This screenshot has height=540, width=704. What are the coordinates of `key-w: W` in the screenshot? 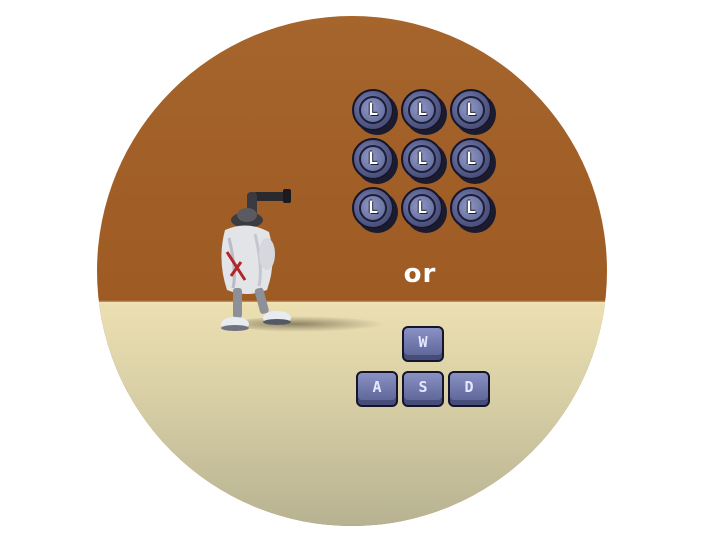 It's located at (423, 344).